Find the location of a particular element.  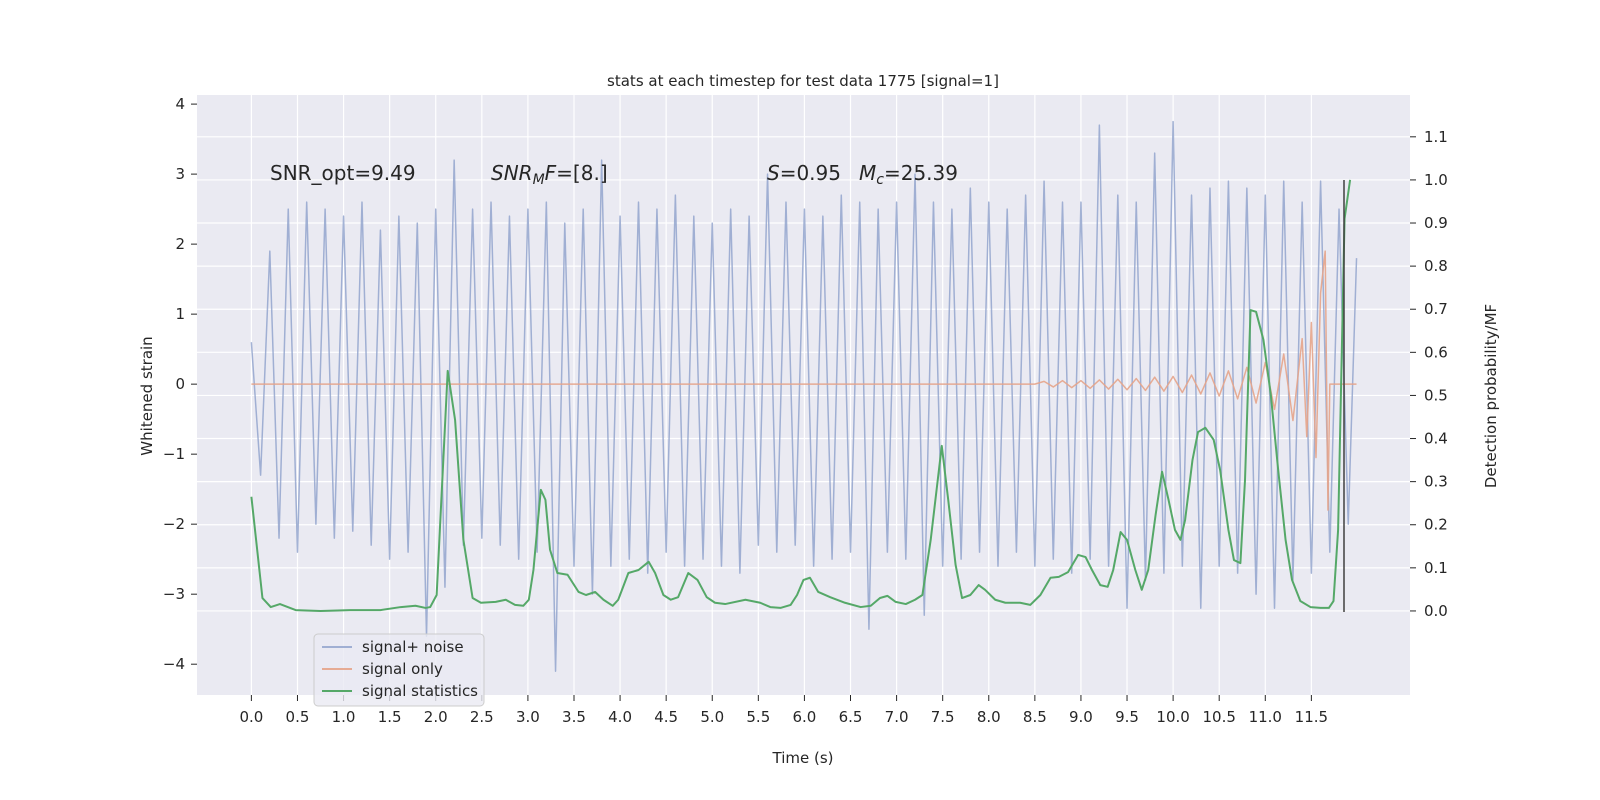

y-tick-label: 4 is located at coordinates (180, 104).